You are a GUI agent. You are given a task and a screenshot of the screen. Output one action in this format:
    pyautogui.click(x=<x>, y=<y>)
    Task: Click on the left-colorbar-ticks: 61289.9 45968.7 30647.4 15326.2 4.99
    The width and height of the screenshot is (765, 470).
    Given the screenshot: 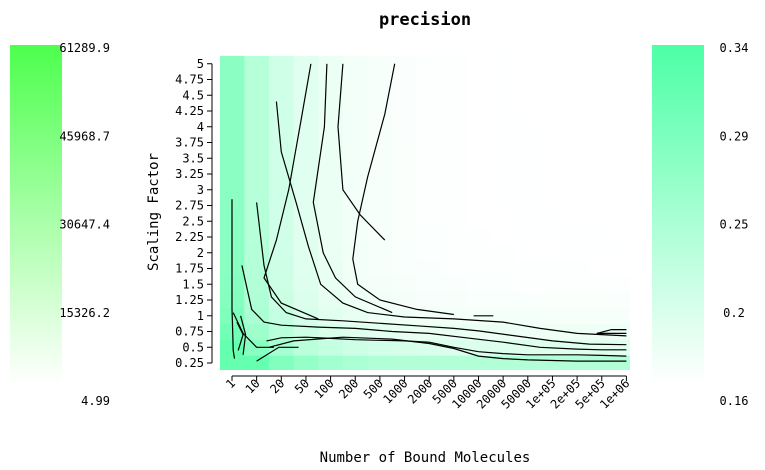 What is the action you would take?
    pyautogui.click(x=84, y=224)
    